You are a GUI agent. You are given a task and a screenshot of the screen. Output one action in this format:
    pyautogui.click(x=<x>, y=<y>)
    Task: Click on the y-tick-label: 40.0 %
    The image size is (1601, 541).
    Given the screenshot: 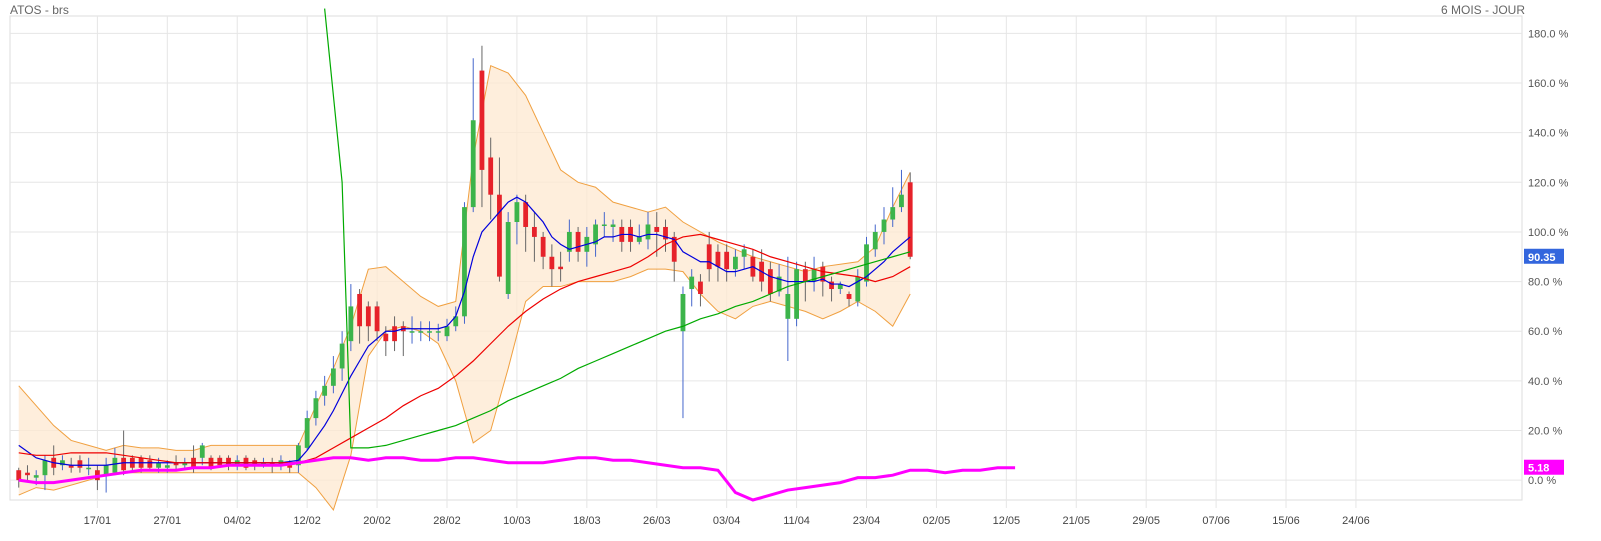 What is the action you would take?
    pyautogui.click(x=1545, y=382)
    